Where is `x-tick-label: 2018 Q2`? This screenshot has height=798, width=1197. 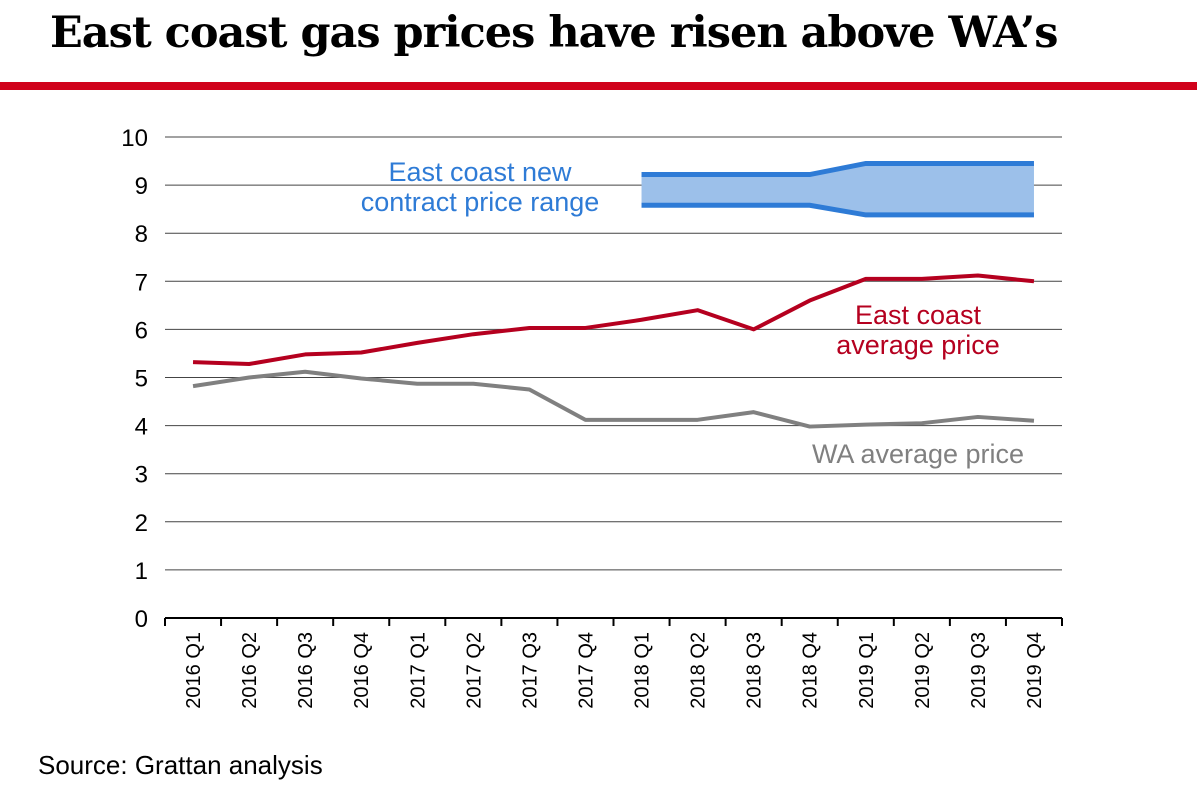
x-tick-label: 2018 Q2 is located at coordinates (699, 670).